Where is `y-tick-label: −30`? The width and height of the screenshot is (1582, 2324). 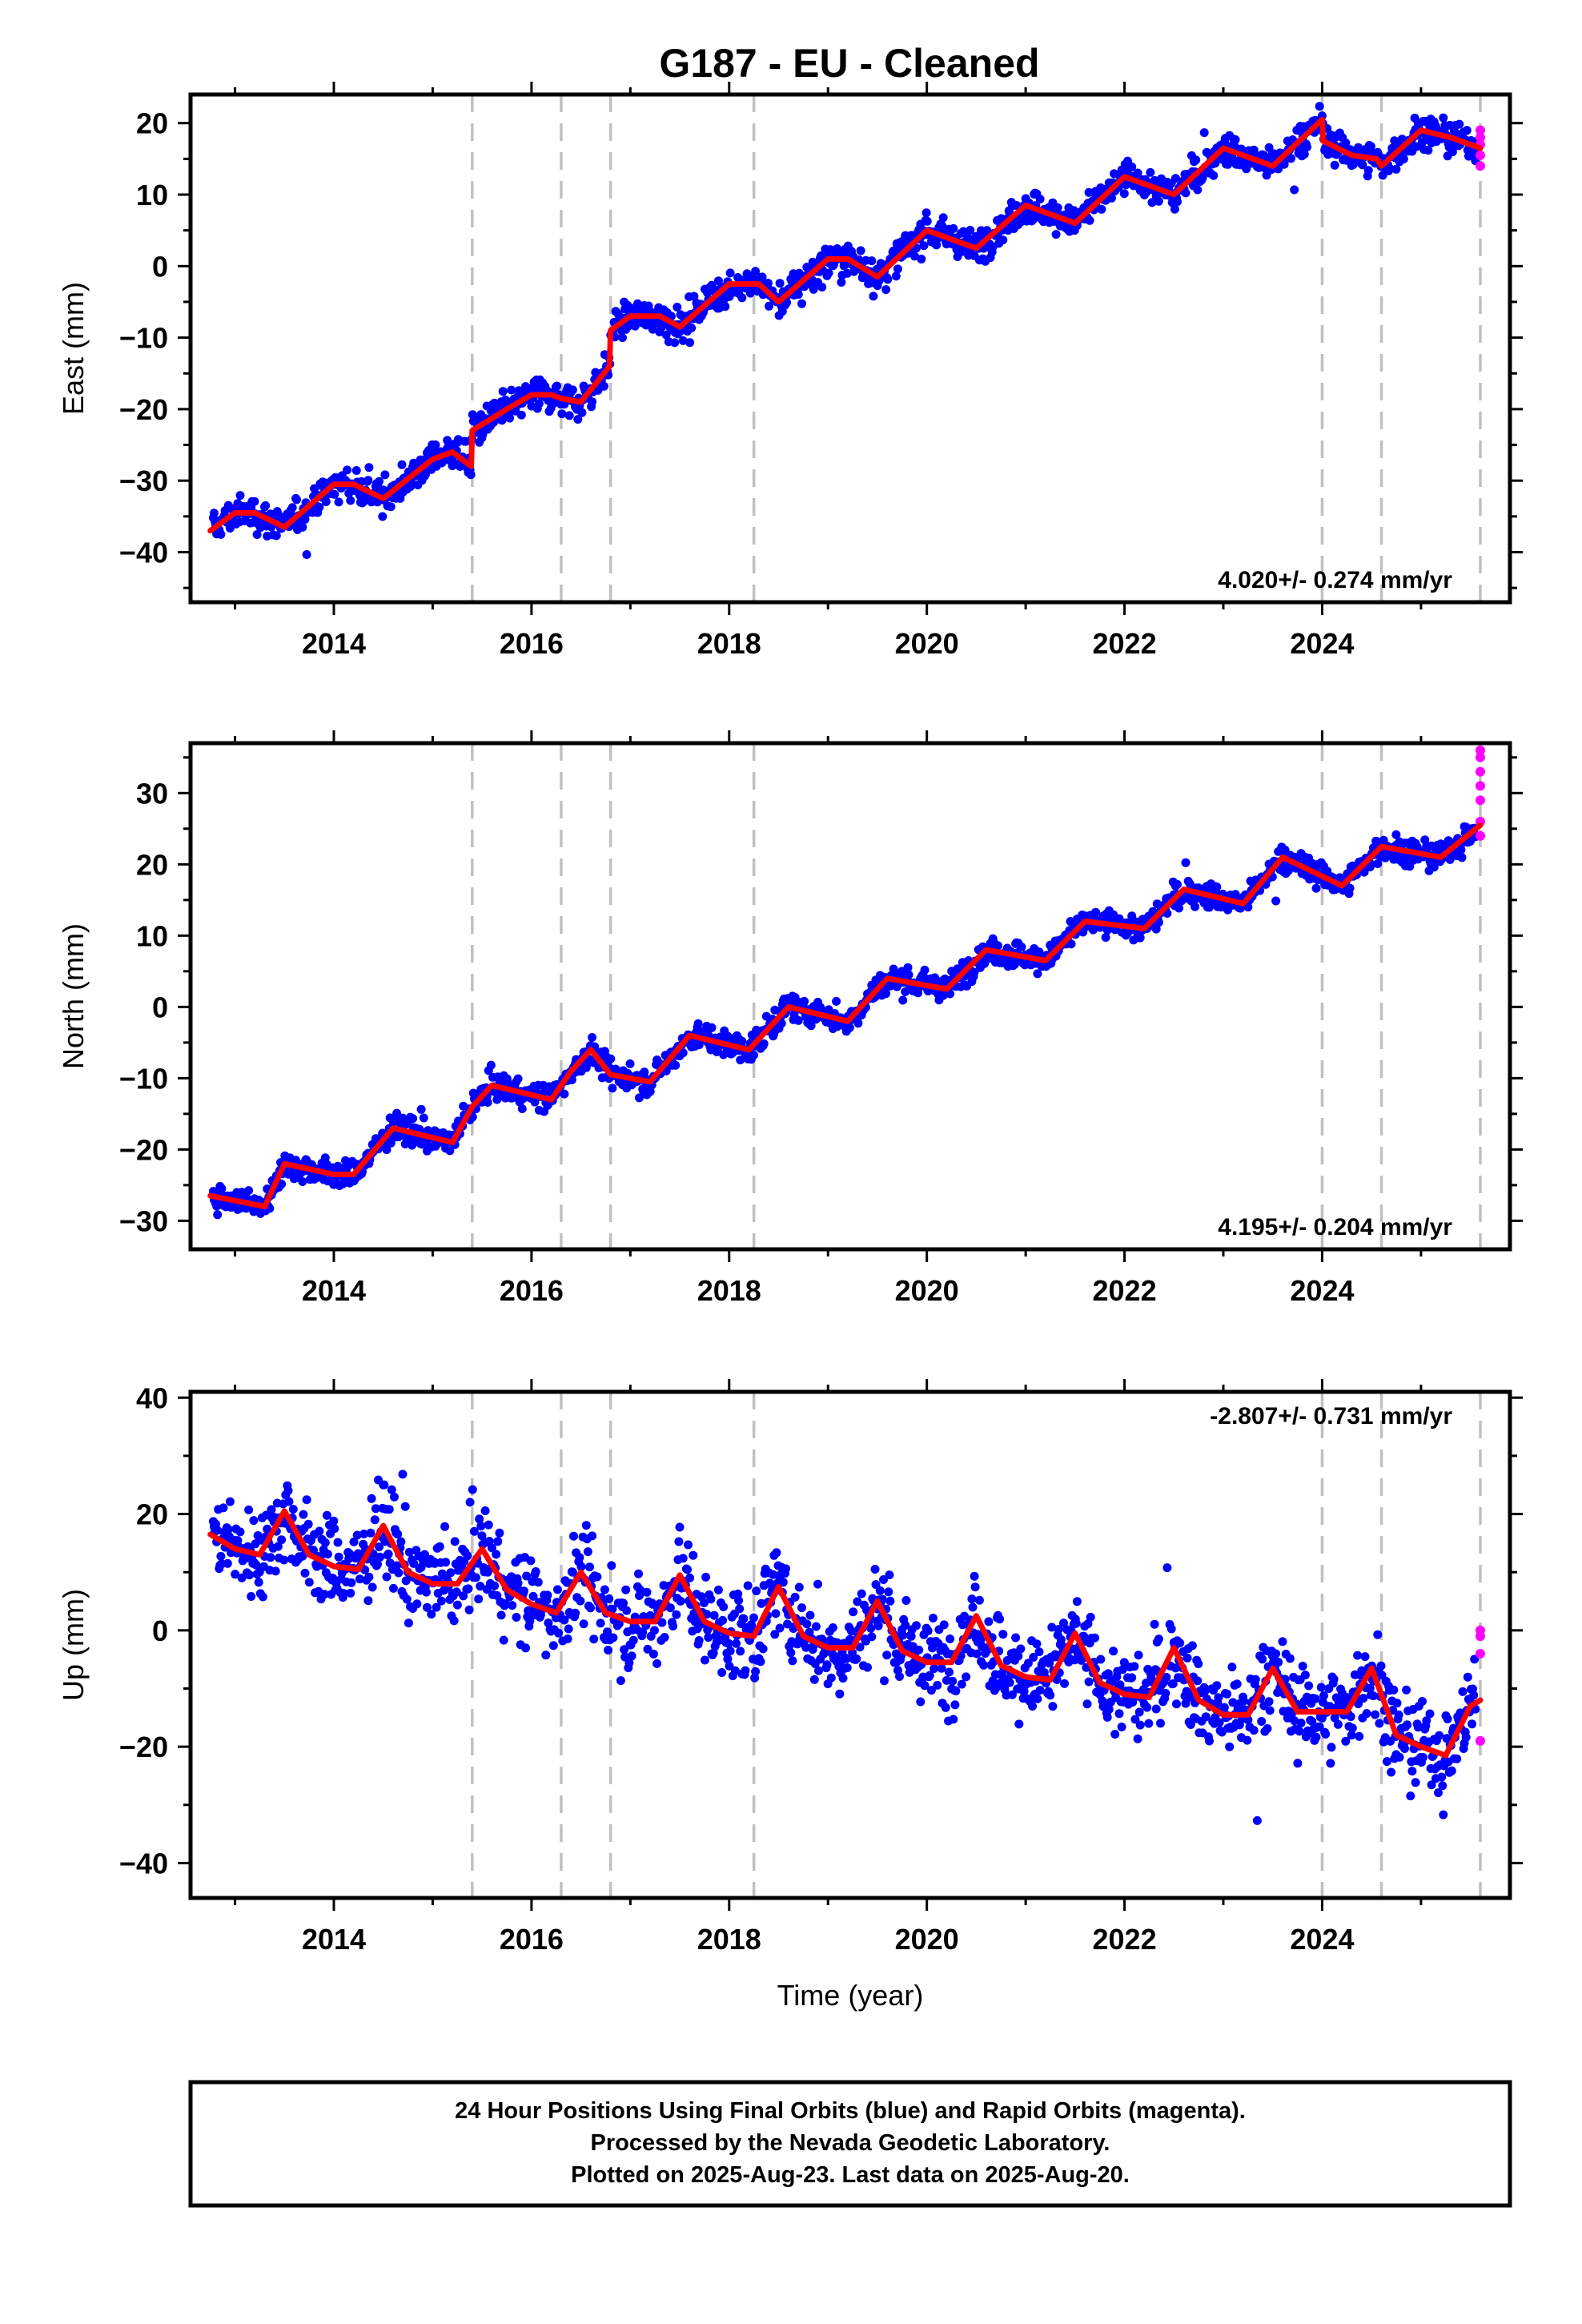
y-tick-label: −30 is located at coordinates (144, 480).